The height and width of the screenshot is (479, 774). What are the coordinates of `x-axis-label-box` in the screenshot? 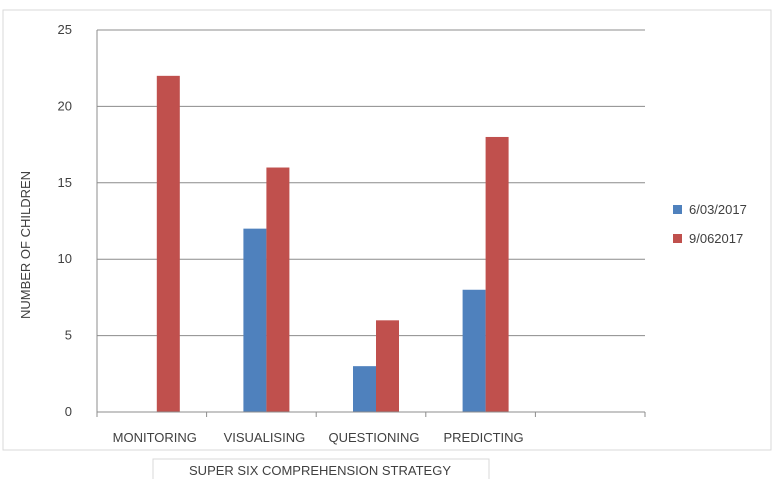 It's located at (321, 468).